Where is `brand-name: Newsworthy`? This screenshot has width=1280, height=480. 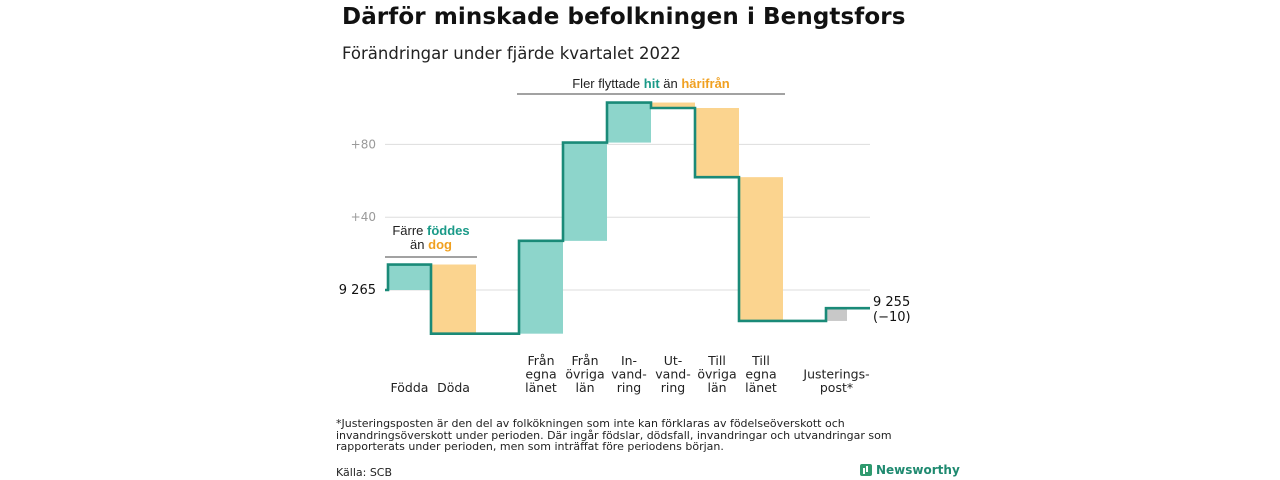
brand-name: Newsworthy is located at coordinates (918, 470).